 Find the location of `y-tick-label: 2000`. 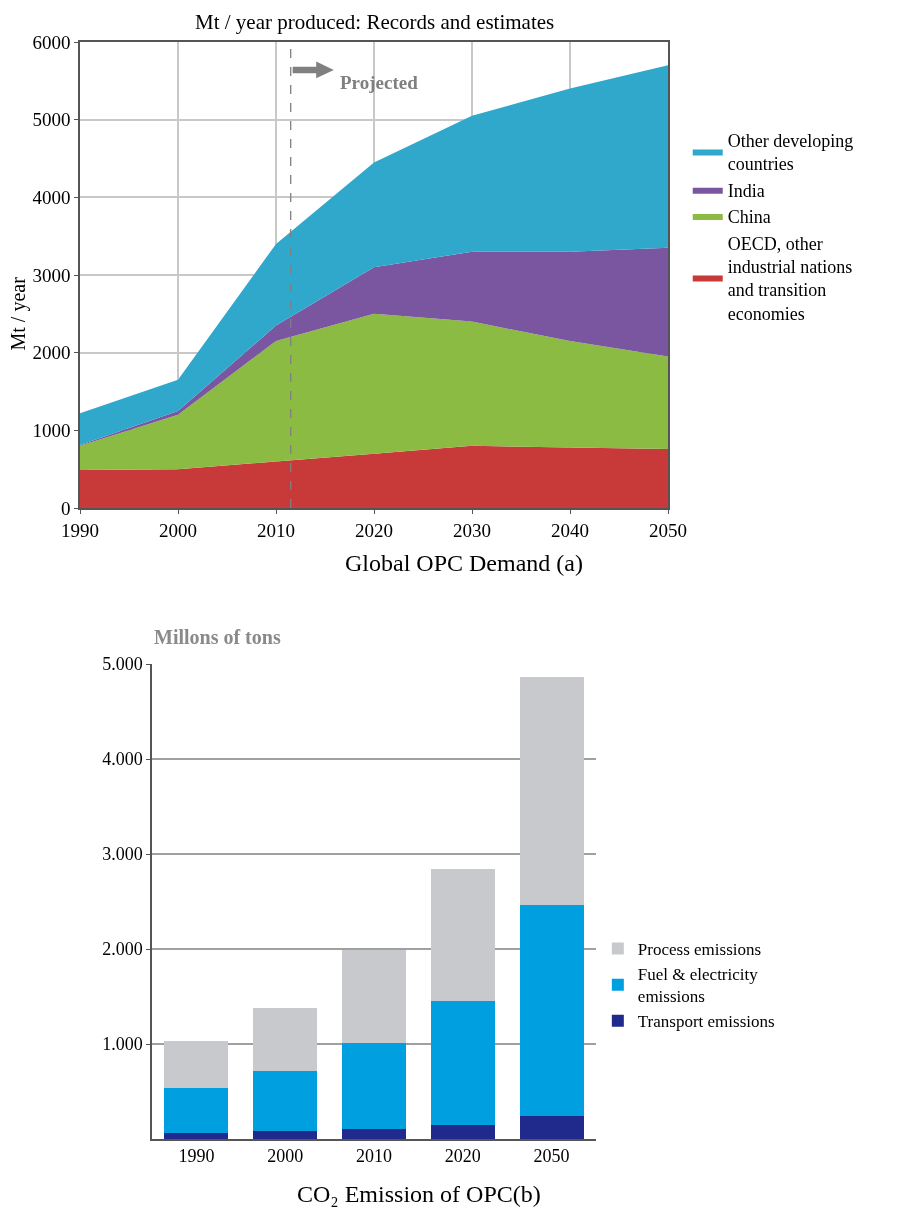

y-tick-label: 2000 is located at coordinates (51, 353).